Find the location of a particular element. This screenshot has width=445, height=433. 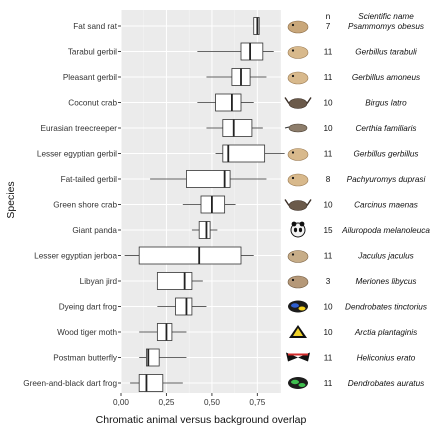

species-label: Giant panda is located at coordinates (94, 230).